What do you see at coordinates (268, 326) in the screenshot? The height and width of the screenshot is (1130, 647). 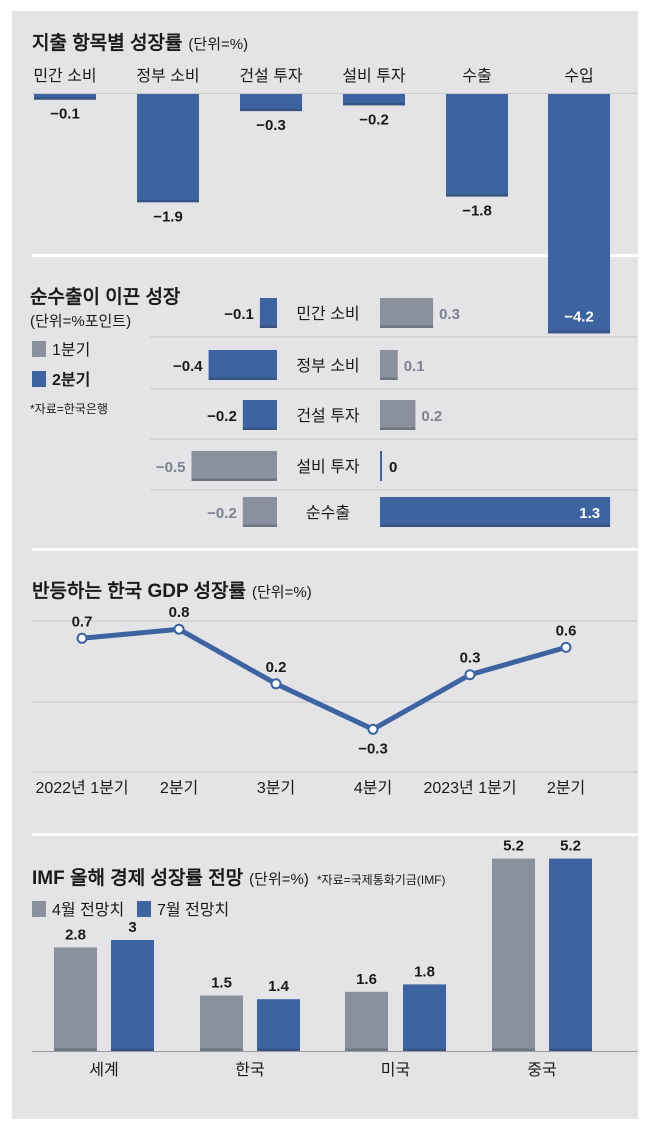 I see `panel2-bar-q2-shadow` at bounding box center [268, 326].